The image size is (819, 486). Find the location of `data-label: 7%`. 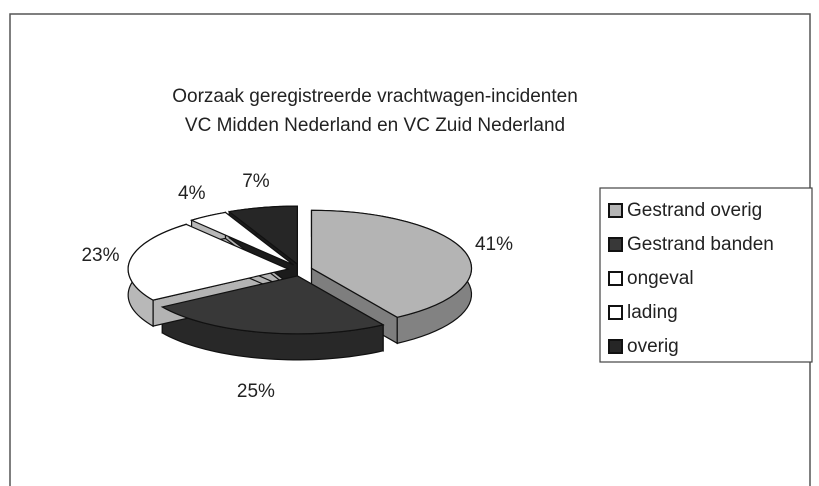

data-label: 7% is located at coordinates (256, 181).